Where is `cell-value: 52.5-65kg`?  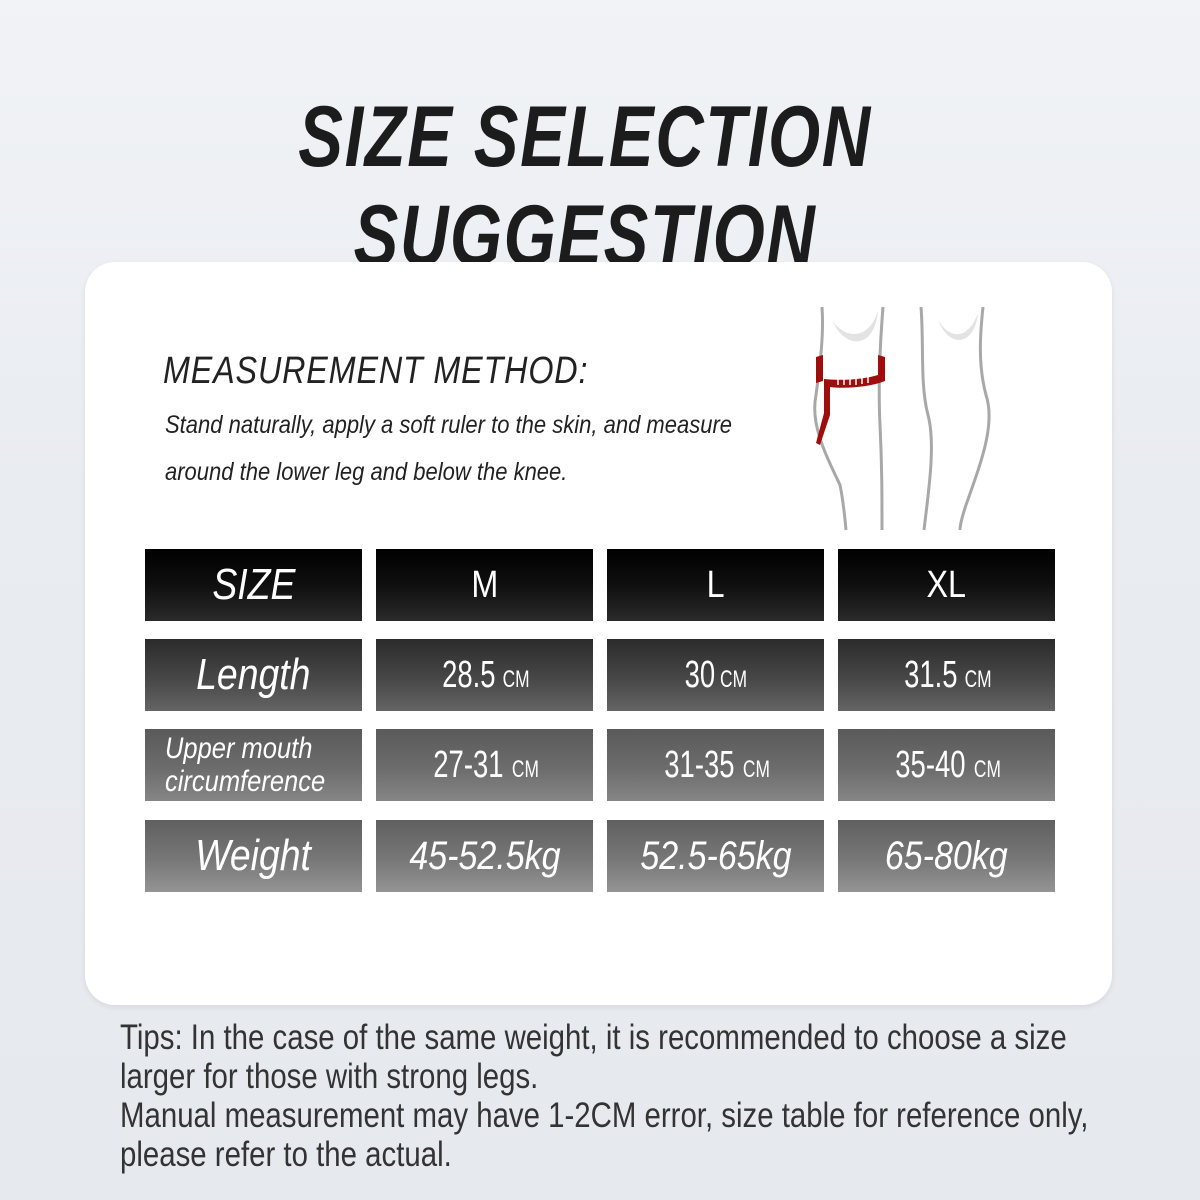 cell-value: 52.5-65kg is located at coordinates (715, 855).